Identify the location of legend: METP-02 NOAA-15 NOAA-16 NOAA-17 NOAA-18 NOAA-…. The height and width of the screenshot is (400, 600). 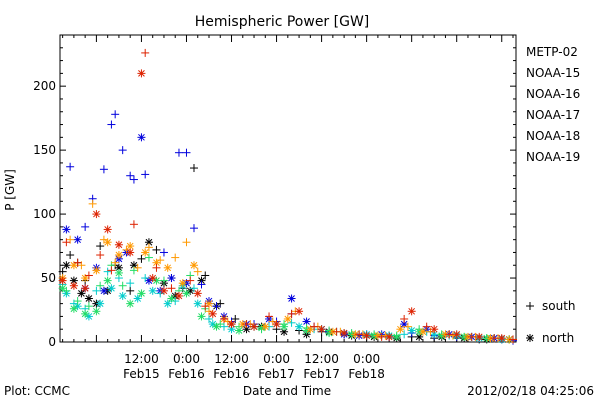
(553, 195).